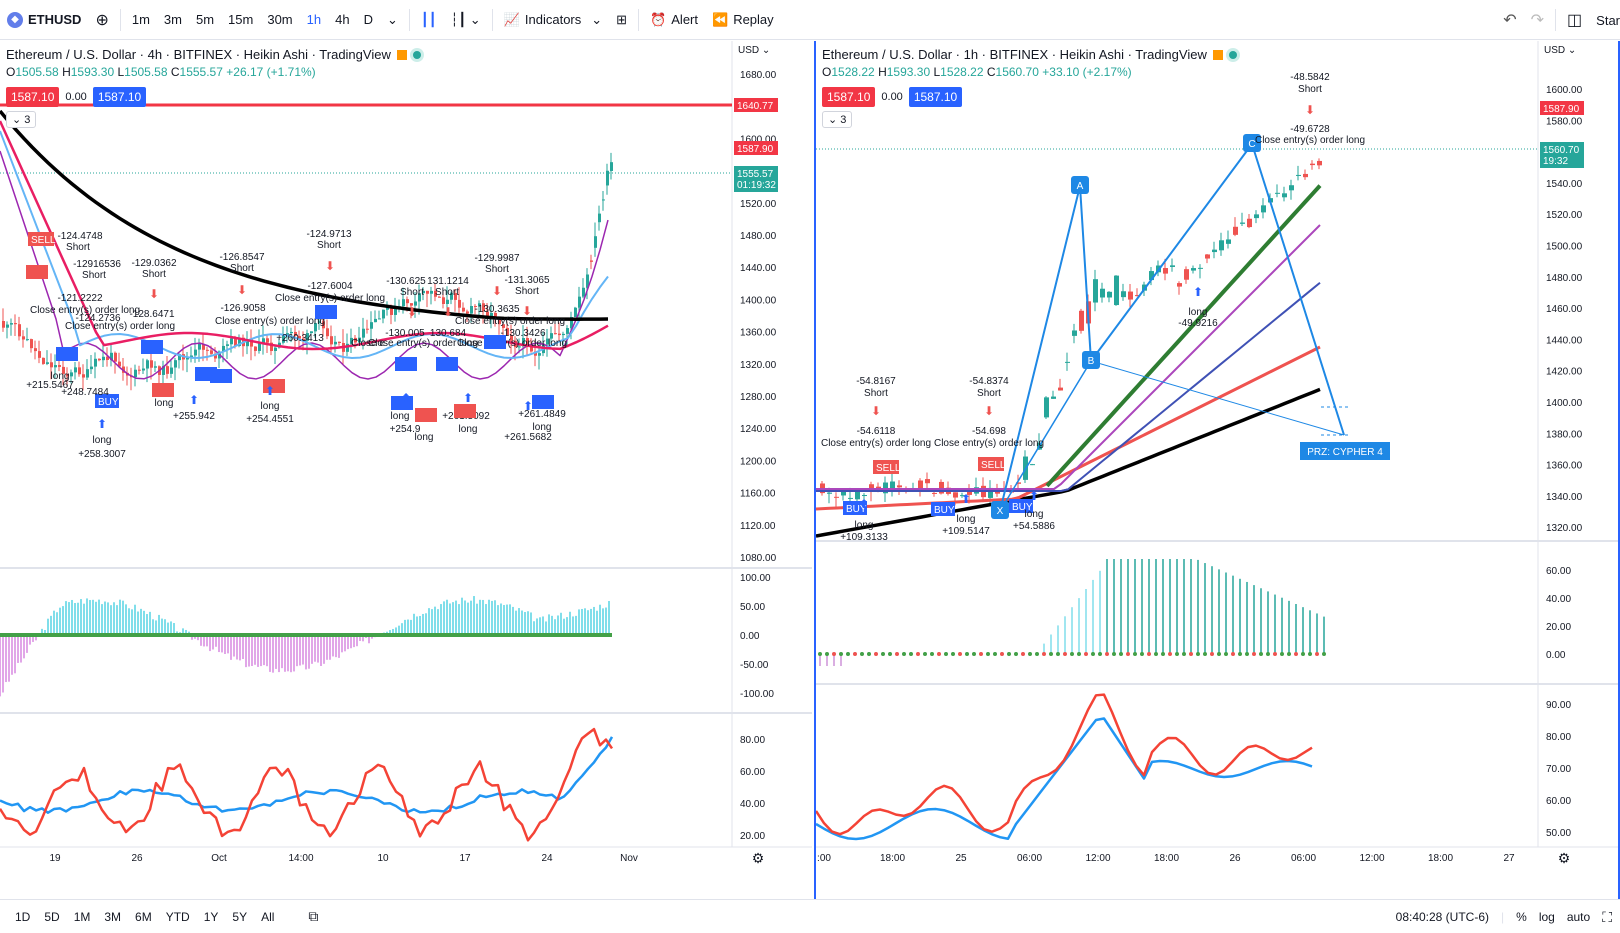 The height and width of the screenshot is (933, 1620). I want to click on range-1d: 1D, so click(23, 916).